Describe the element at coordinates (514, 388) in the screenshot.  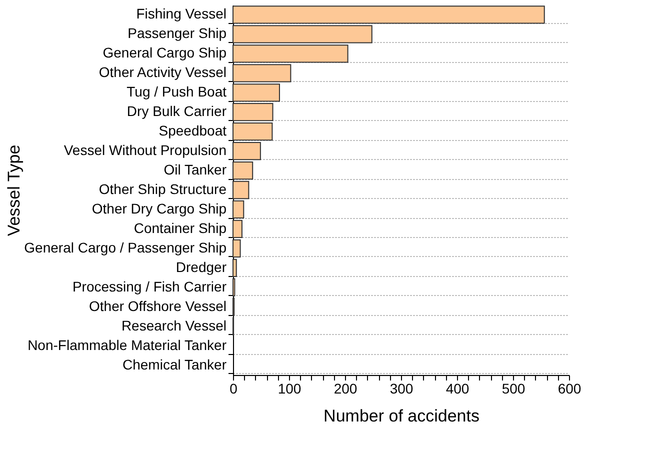
I see `x-tick-label: 500` at that location.